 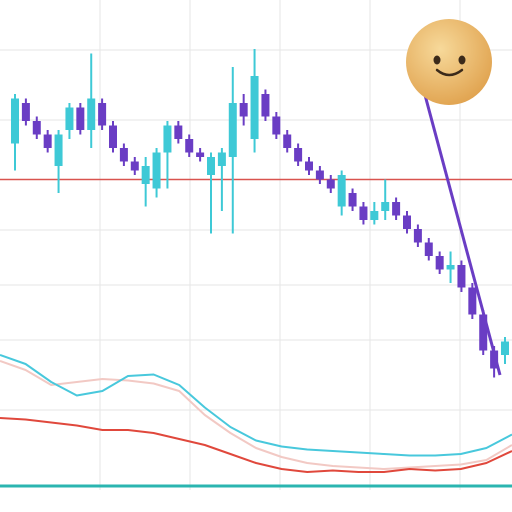 What do you see at coordinates (462, 235) in the screenshot?
I see `pointer-line` at bounding box center [462, 235].